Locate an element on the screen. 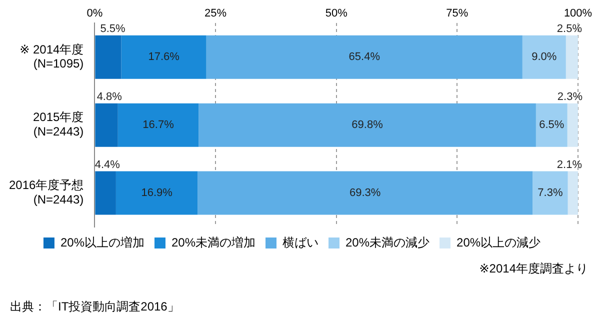 This screenshot has height=321, width=600. data-label: 5.5% is located at coordinates (113, 28).